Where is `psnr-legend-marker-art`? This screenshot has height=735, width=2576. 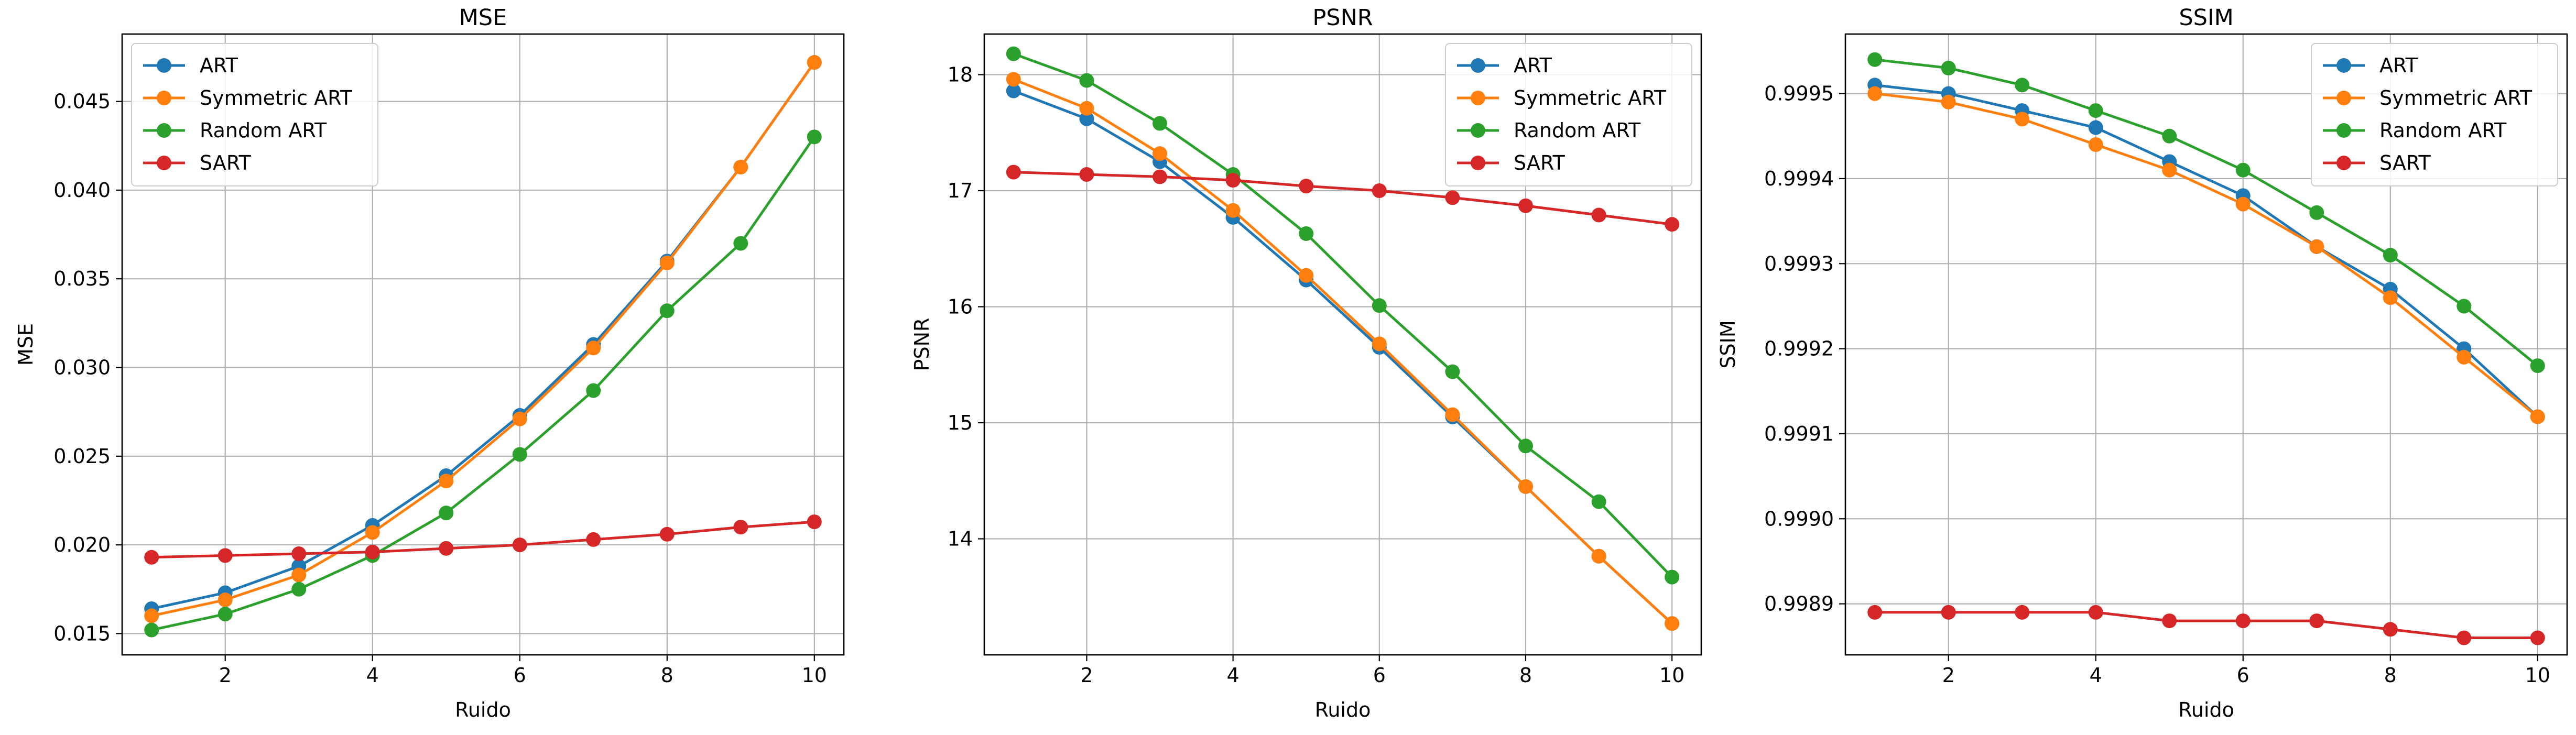 psnr-legend-marker-art is located at coordinates (1478, 65).